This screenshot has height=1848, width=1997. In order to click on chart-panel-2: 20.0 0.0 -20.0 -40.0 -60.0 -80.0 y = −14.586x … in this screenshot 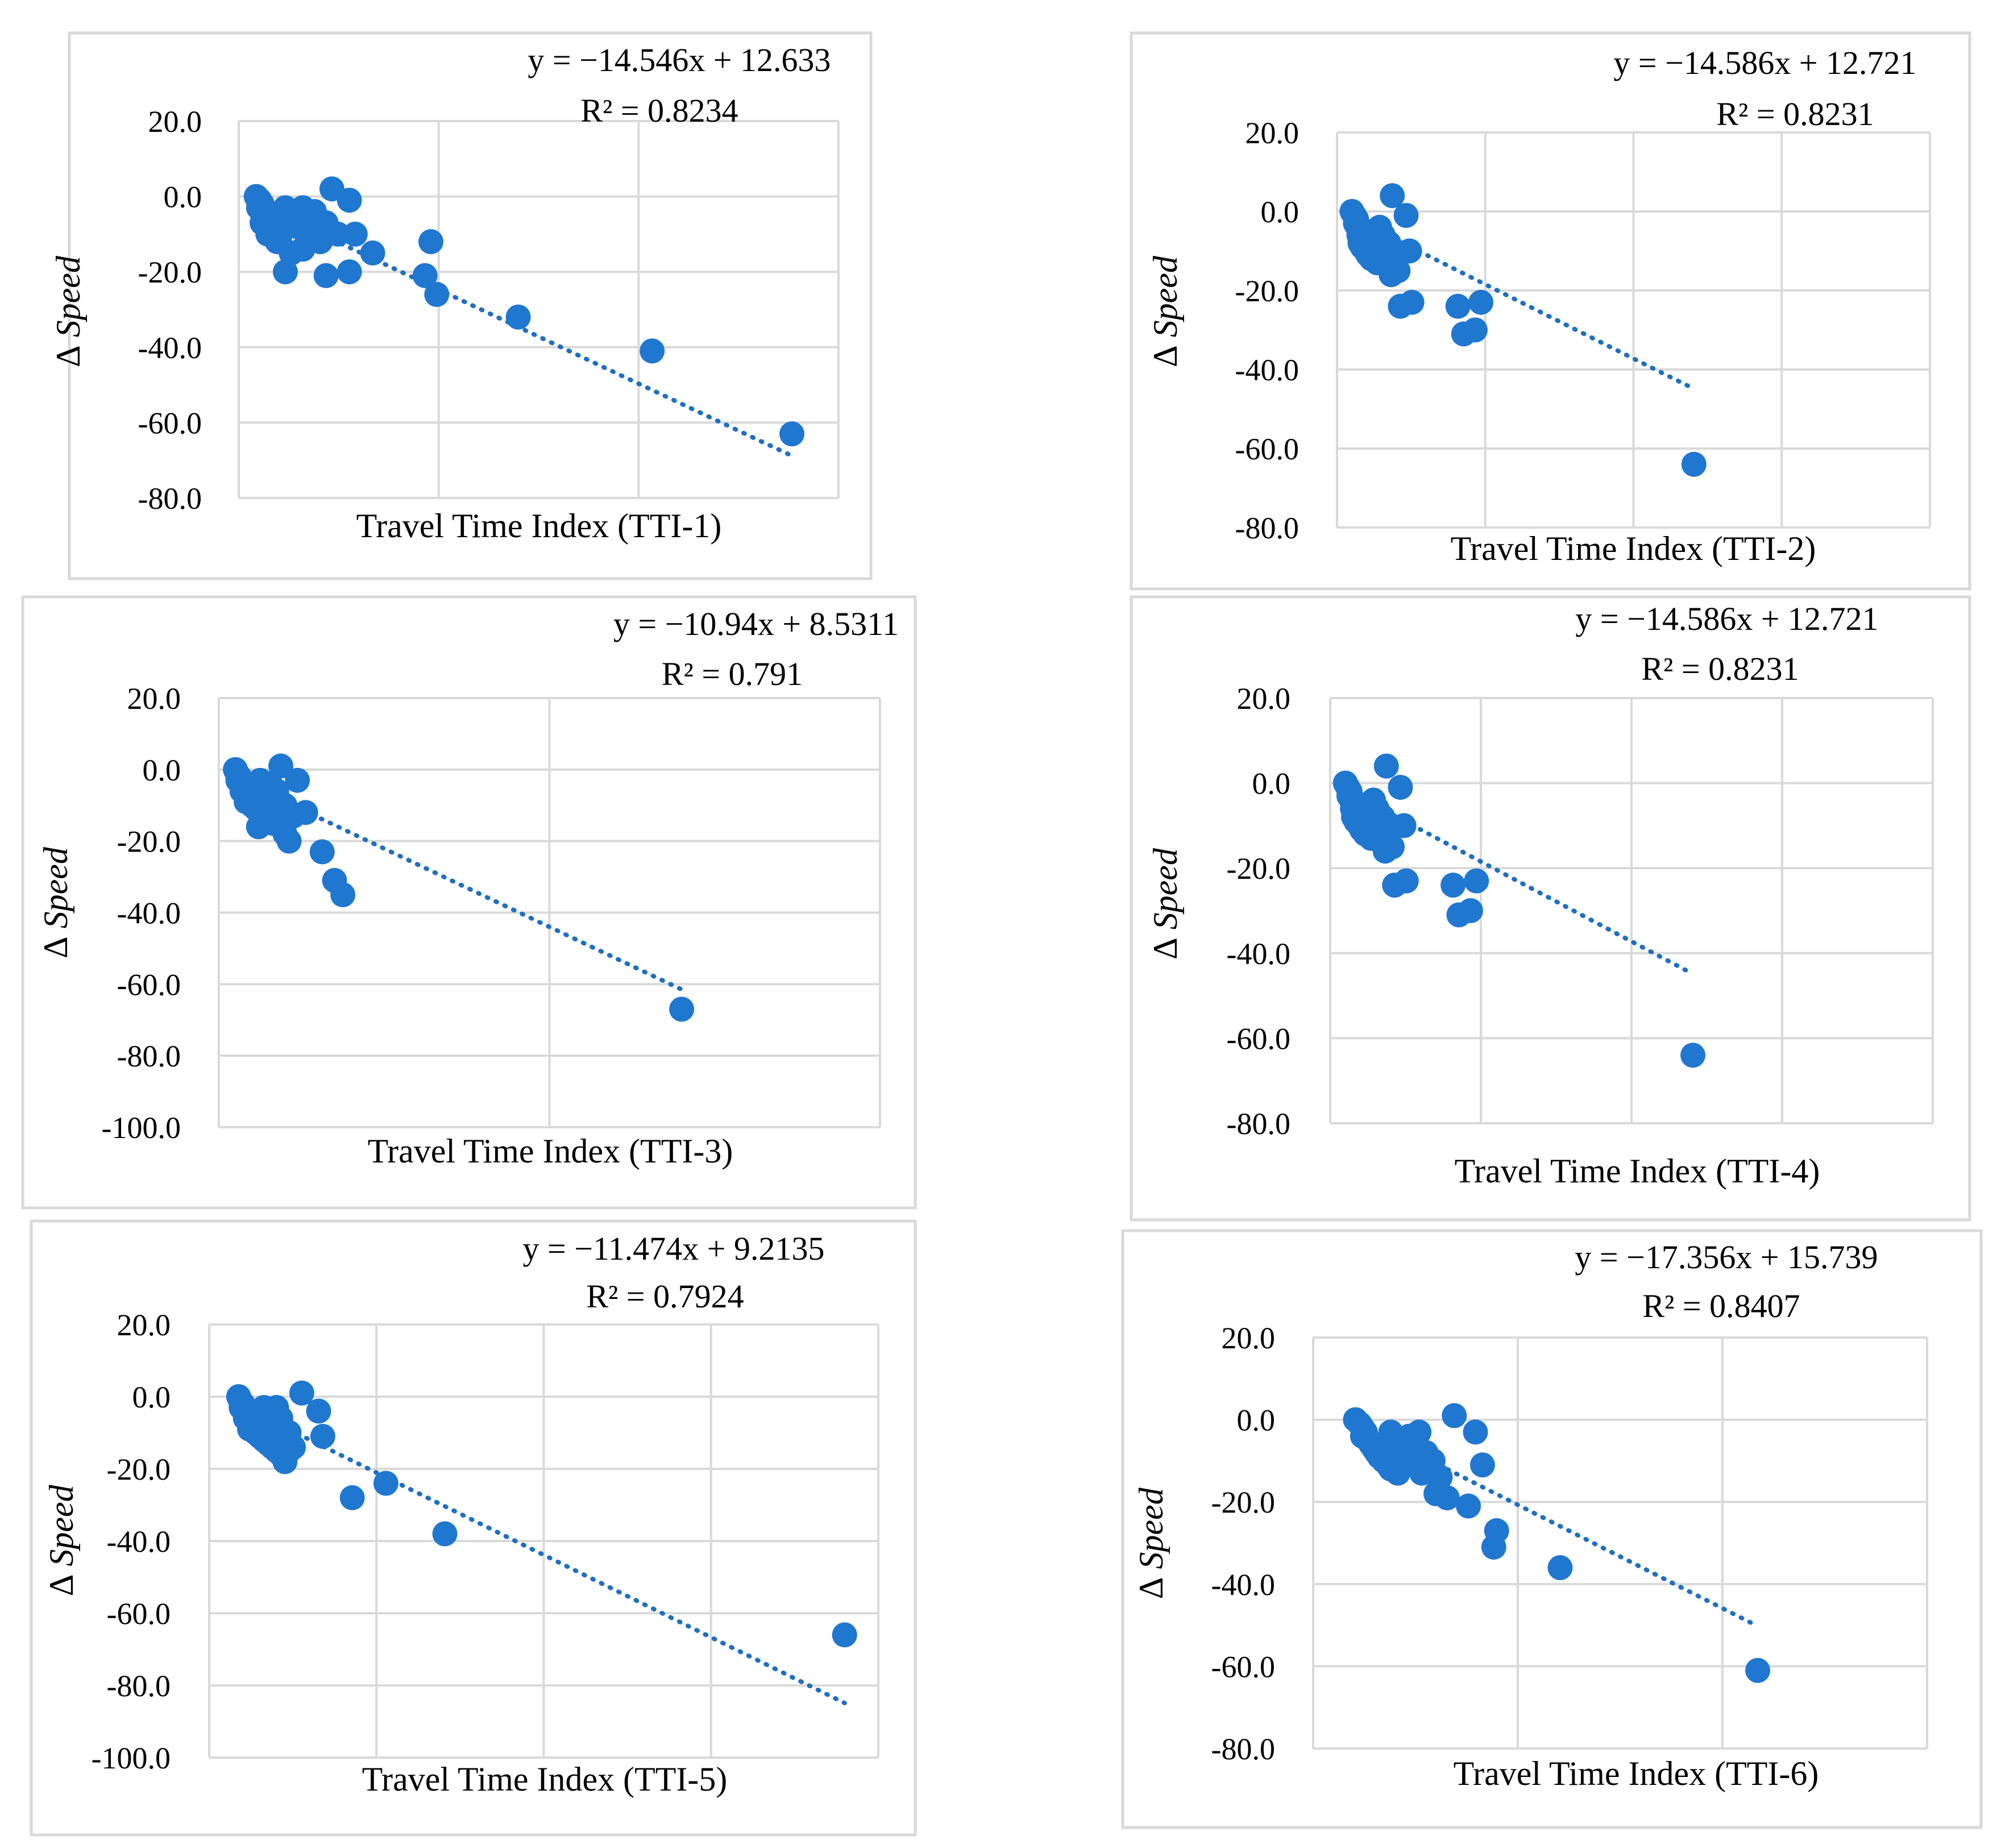, I will do `click(1550, 311)`.